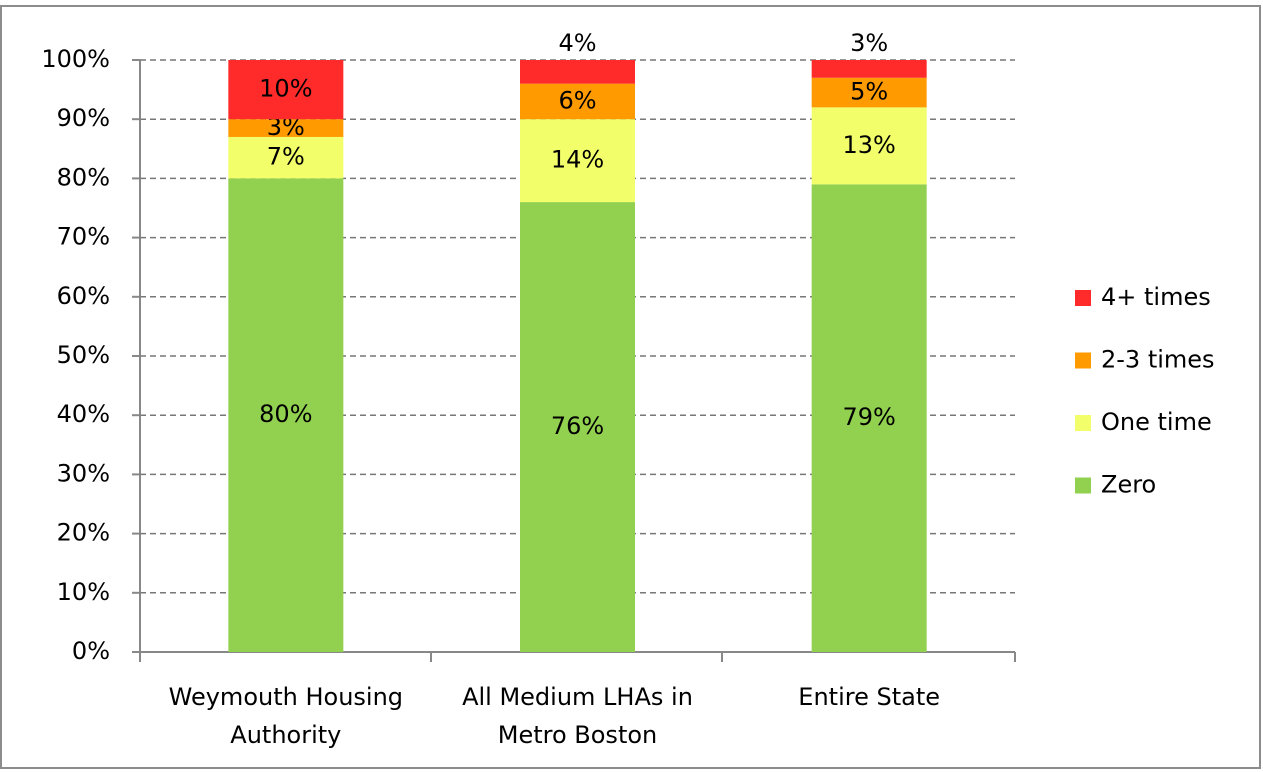  I want to click on data-label: 5%, so click(869, 92).